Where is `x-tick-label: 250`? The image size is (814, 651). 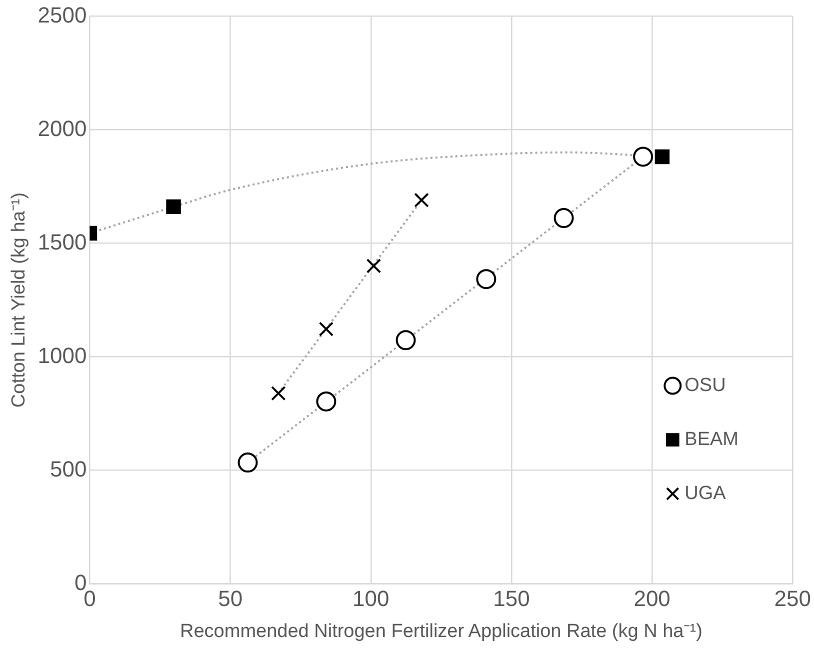
x-tick-label: 250 is located at coordinates (793, 599).